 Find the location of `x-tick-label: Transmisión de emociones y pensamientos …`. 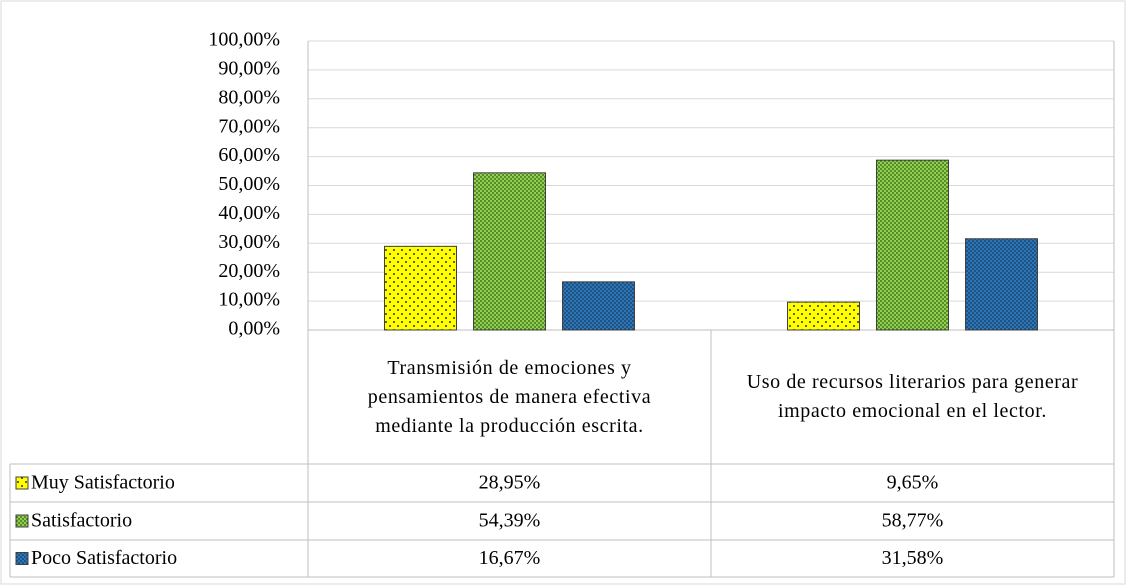

x-tick-label: Transmisión de emociones y pensamientos … is located at coordinates (509, 396).